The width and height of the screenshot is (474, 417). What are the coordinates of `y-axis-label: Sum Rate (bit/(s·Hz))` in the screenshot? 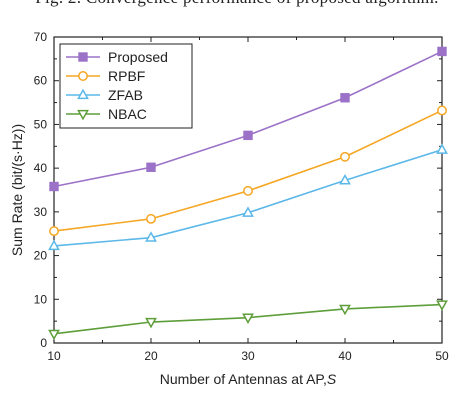 It's located at (17, 190).